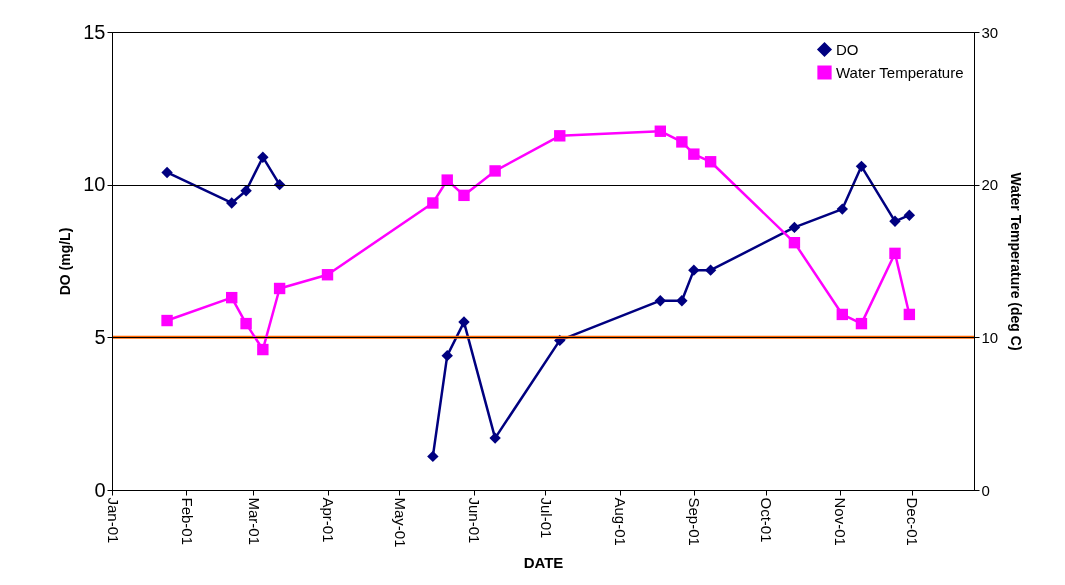 The height and width of the screenshot is (585, 1065). Describe the element at coordinates (900, 72) in the screenshot. I see `legend-label: Water Temperature` at that location.